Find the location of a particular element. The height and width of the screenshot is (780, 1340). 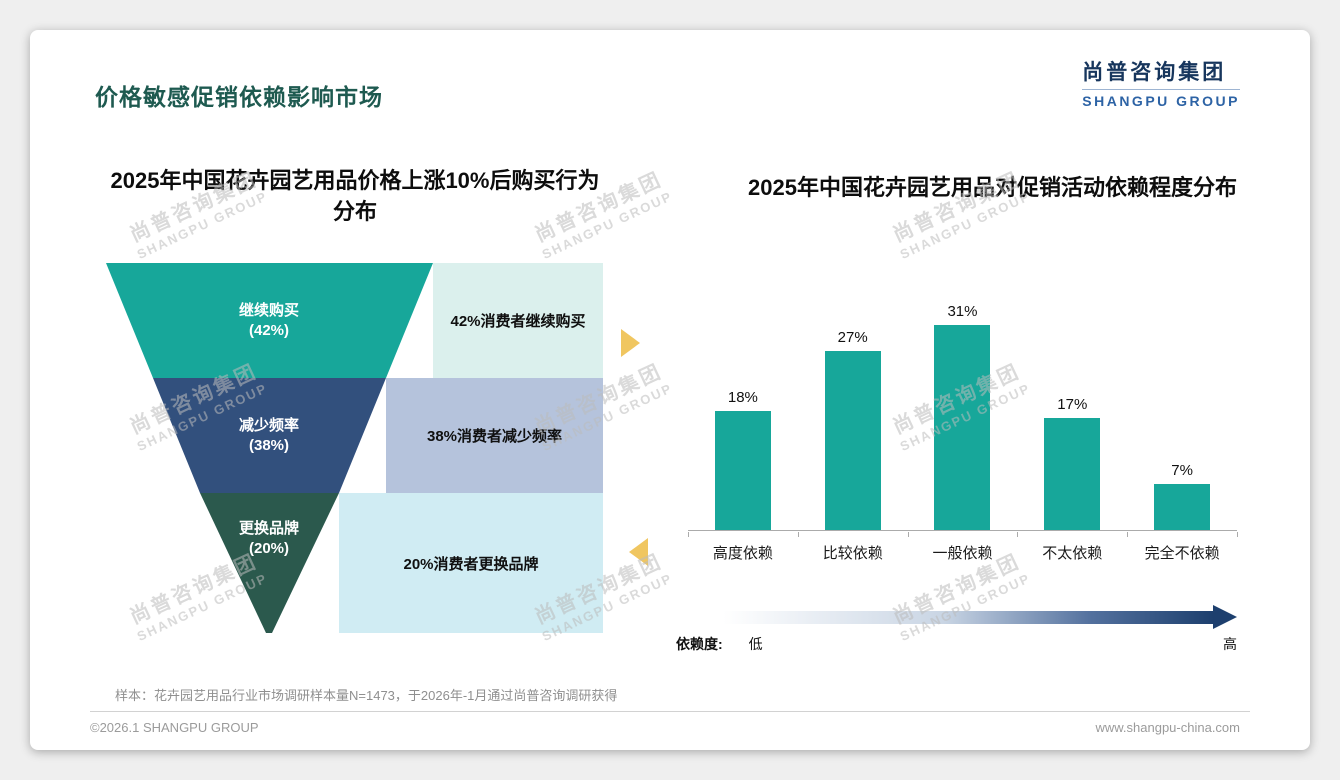

funnel-chart-title-line1: 2025年中国花卉园艺用品价格上涨10%后购买行为 is located at coordinates (355, 180).